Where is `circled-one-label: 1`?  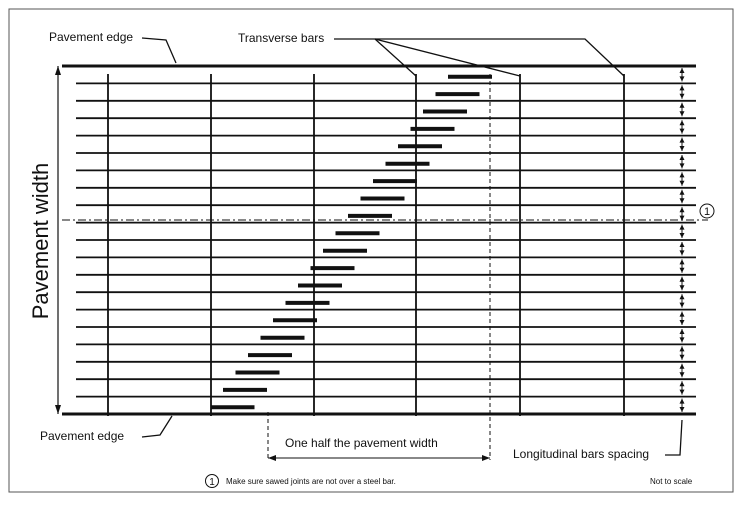 circled-one-label: 1 is located at coordinates (707, 212).